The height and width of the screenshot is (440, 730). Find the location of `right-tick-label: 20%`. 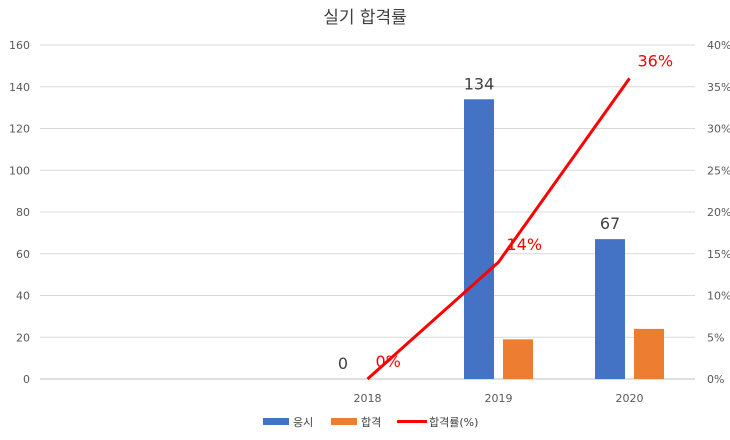

right-tick-label: 20% is located at coordinates (718, 212).